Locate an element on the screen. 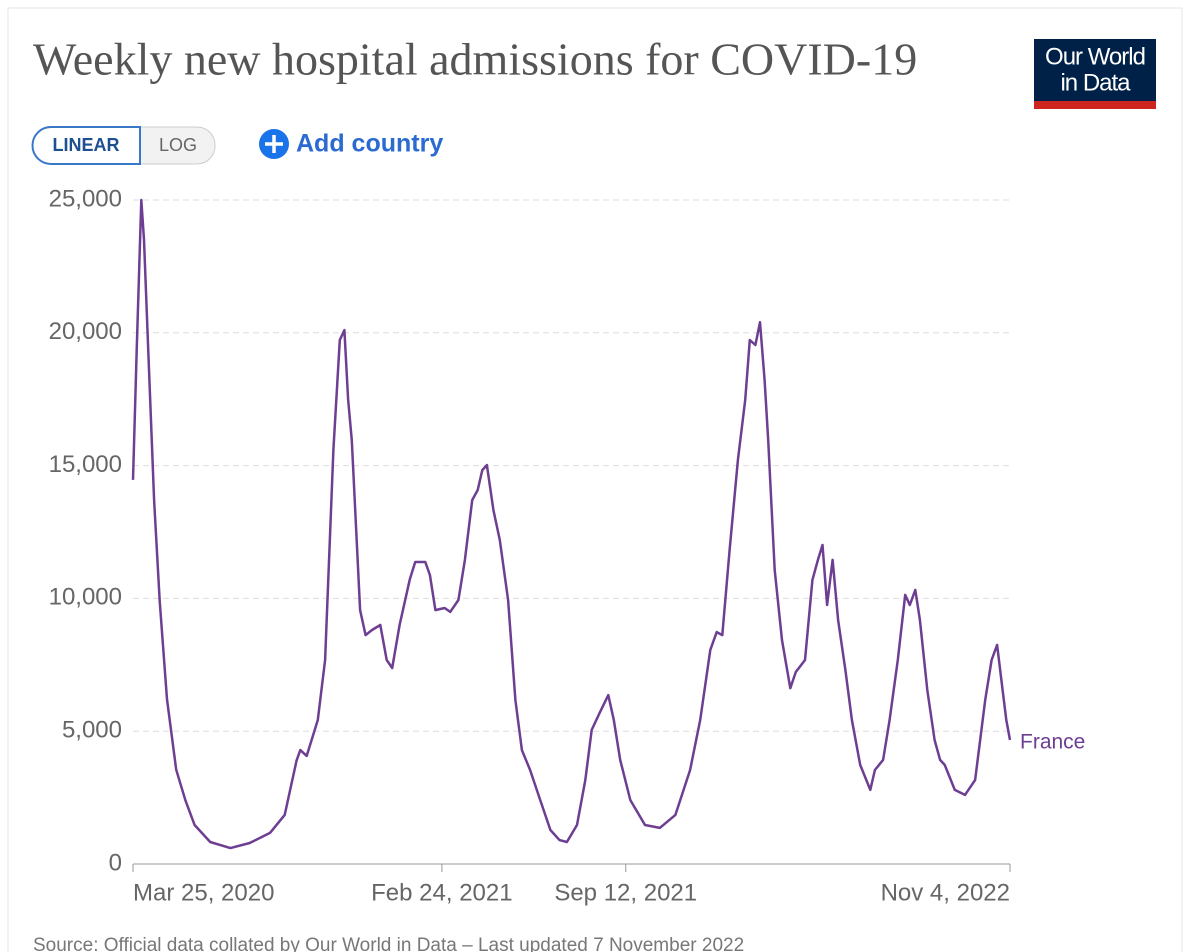 The image size is (1190, 952). y-tick-label: 5,000 is located at coordinates (92, 730).